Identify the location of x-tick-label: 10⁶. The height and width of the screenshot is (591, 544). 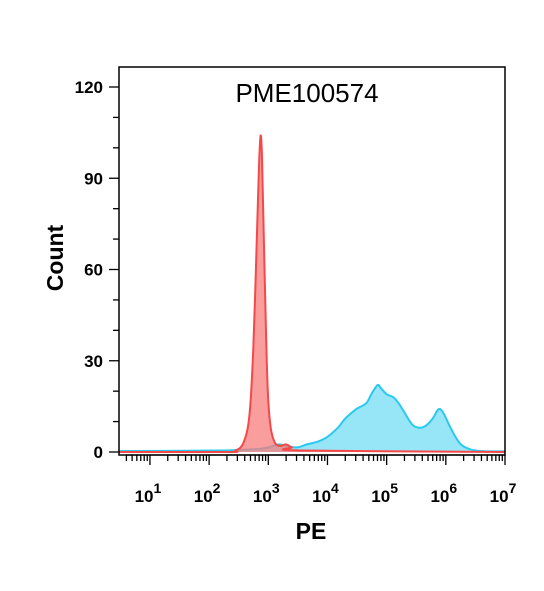
(443, 493).